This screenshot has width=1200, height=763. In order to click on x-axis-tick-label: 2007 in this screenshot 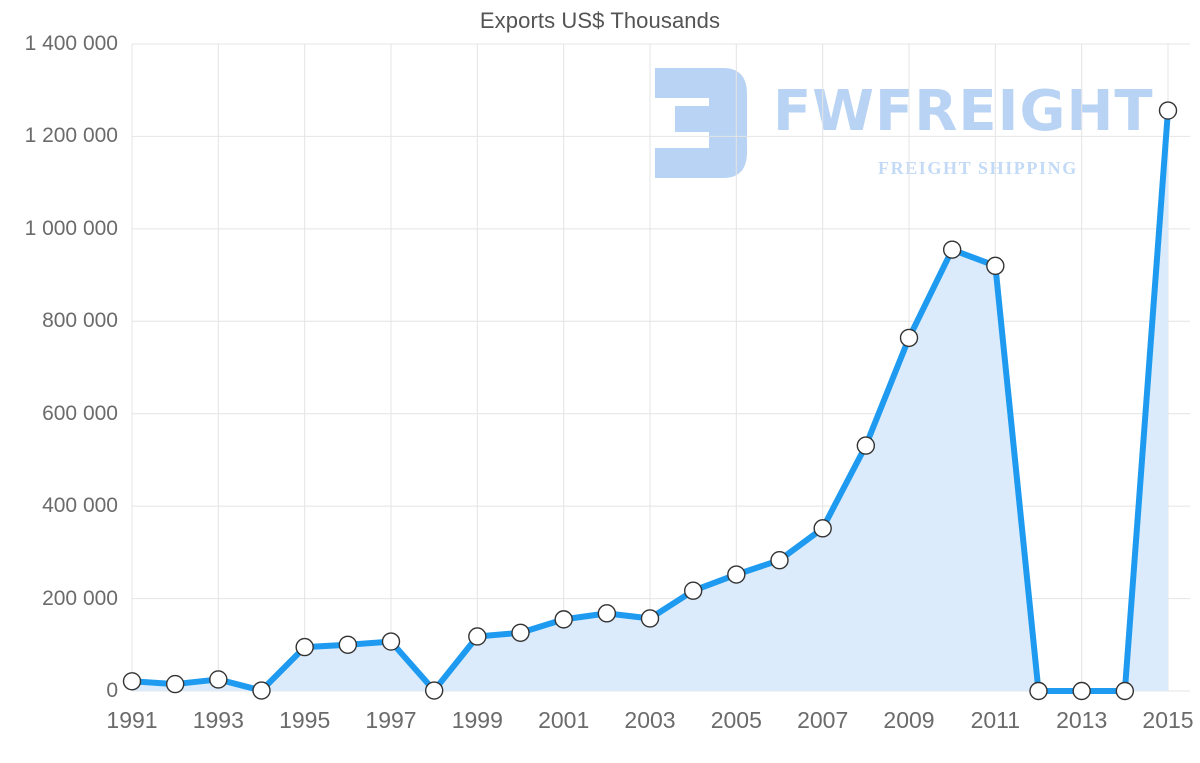, I will do `click(823, 720)`.